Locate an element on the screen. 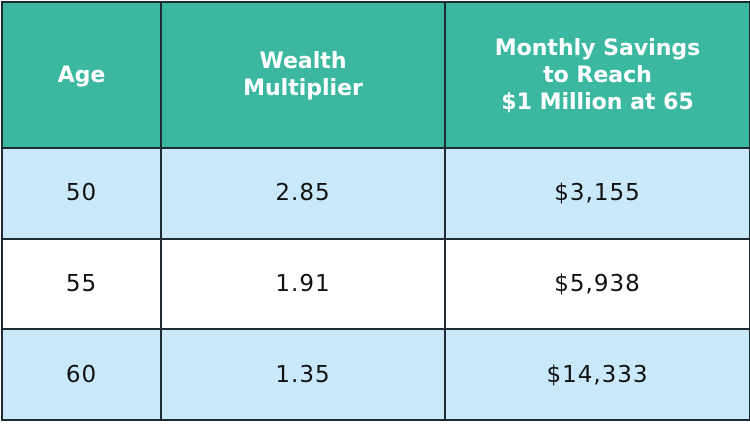 The image size is (750, 425). header-line: Multiplier is located at coordinates (303, 88).